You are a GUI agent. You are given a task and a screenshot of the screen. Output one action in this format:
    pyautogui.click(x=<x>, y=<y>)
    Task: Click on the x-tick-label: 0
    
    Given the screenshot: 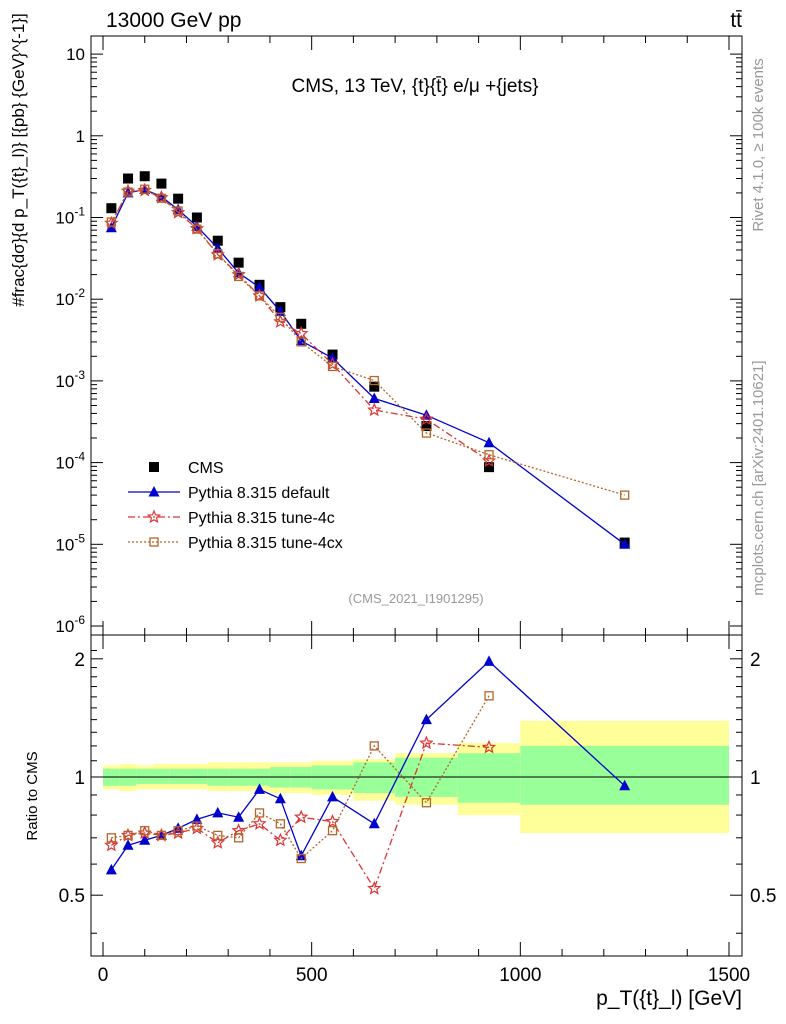 What is the action you would take?
    pyautogui.click(x=103, y=975)
    